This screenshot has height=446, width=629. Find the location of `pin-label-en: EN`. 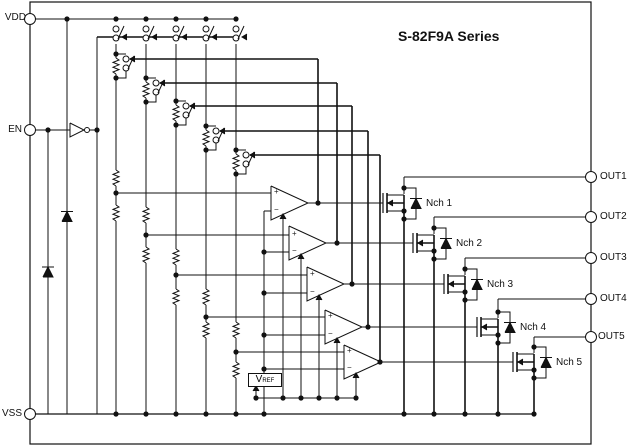

pin-label-en: EN is located at coordinates (15, 129).